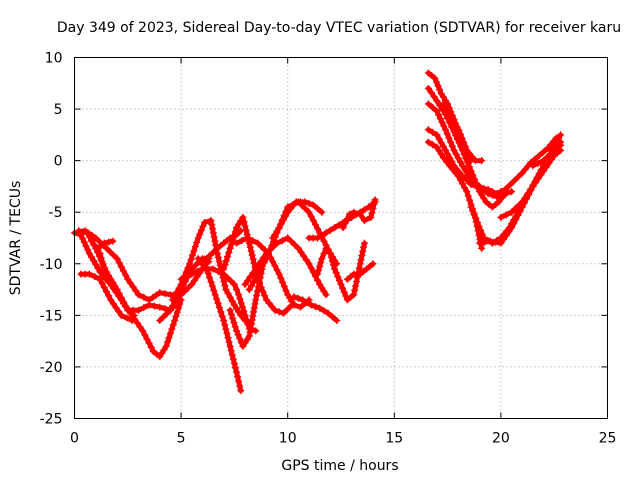 The height and width of the screenshot is (480, 640). What do you see at coordinates (51, 265) in the screenshot?
I see `y-tick-label: -10` at bounding box center [51, 265].